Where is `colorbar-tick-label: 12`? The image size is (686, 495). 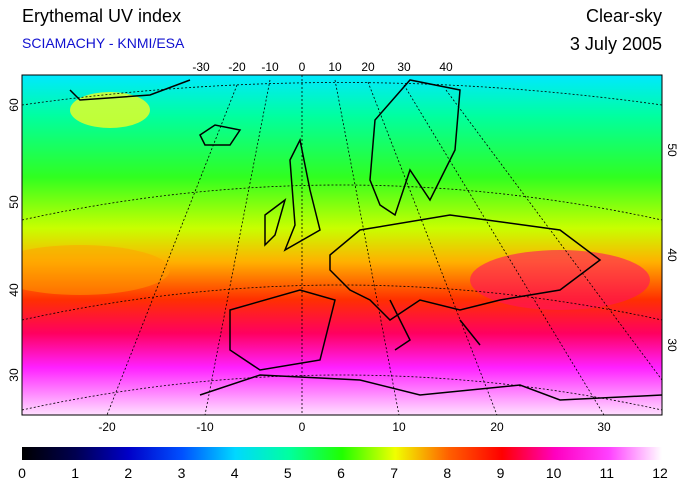 colorbar-tick-label: 12 is located at coordinates (660, 473).